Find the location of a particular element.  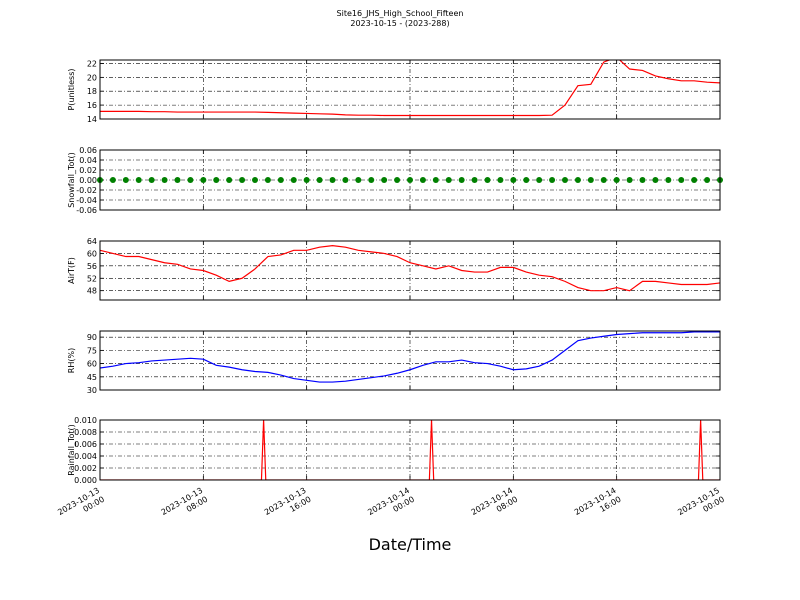

x-axis-label: Date/Time is located at coordinates (410, 544).